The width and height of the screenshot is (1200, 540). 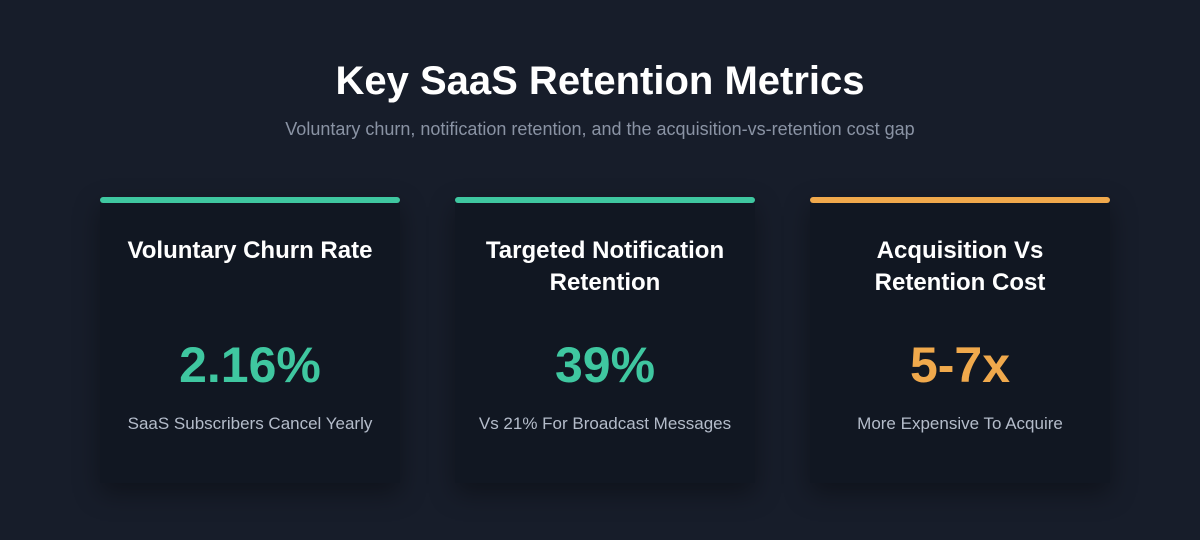 What do you see at coordinates (960, 423) in the screenshot?
I see `card-description: More Expensive To Acquire` at bounding box center [960, 423].